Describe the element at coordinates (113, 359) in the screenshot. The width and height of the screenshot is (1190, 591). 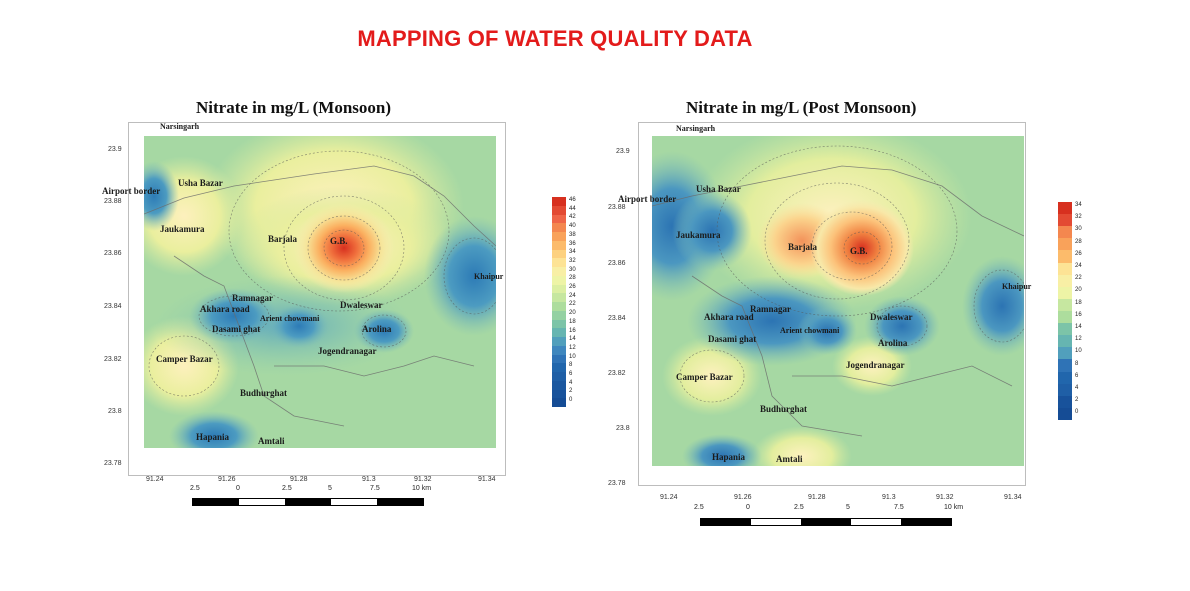
I see `y-tick: 23.82` at that location.